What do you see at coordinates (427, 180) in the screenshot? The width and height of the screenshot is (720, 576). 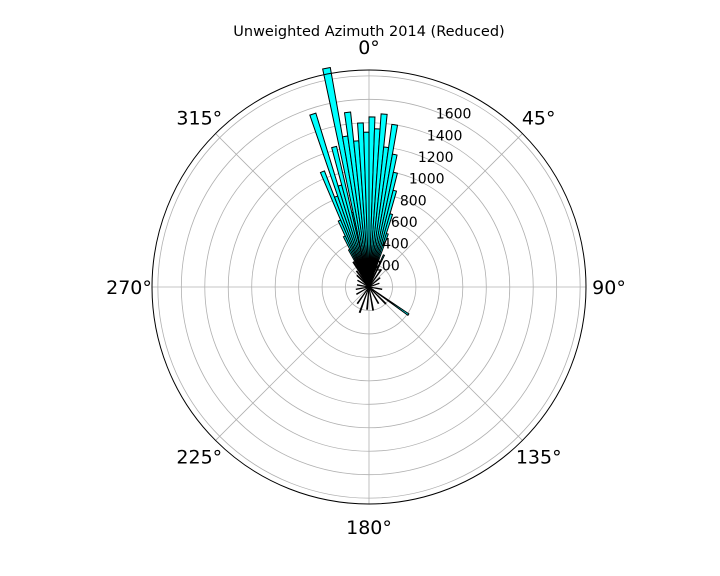 I see `radial-tick-label: 1000` at bounding box center [427, 180].